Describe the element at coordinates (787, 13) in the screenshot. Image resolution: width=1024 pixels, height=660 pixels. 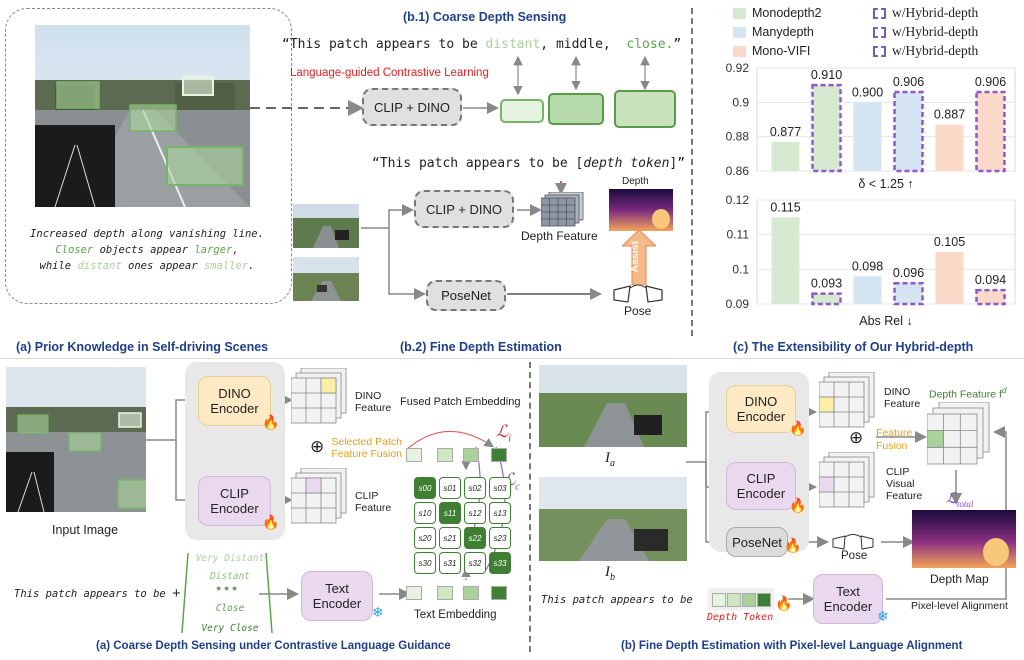
I see `legend-label: Monodepth2` at that location.